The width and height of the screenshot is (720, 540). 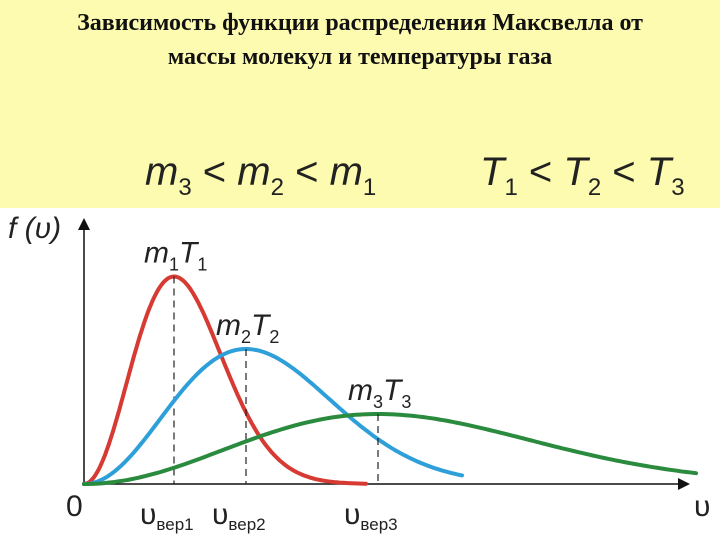 I want to click on temp-relation: T1 < T2 < T3, so click(x=582, y=176).